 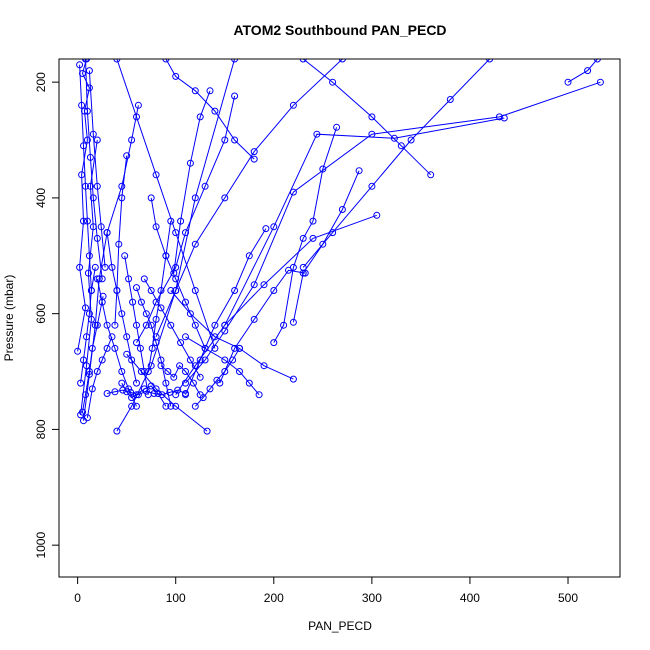 What do you see at coordinates (9, 318) in the screenshot?
I see `y-axis-label: Pressure (mbar)` at bounding box center [9, 318].